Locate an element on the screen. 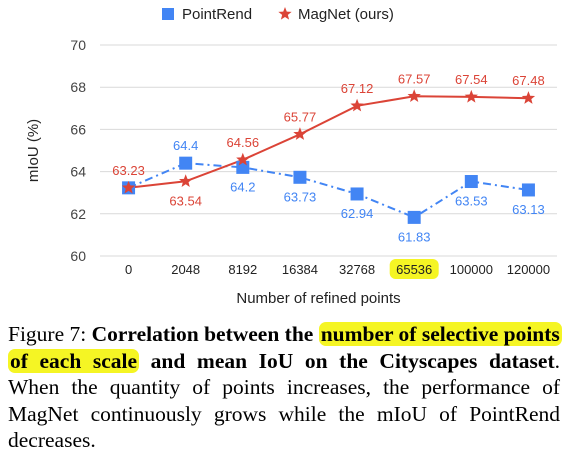 Image resolution: width=566 pixels, height=467 pixels. data-label: 63.13 is located at coordinates (528, 209).